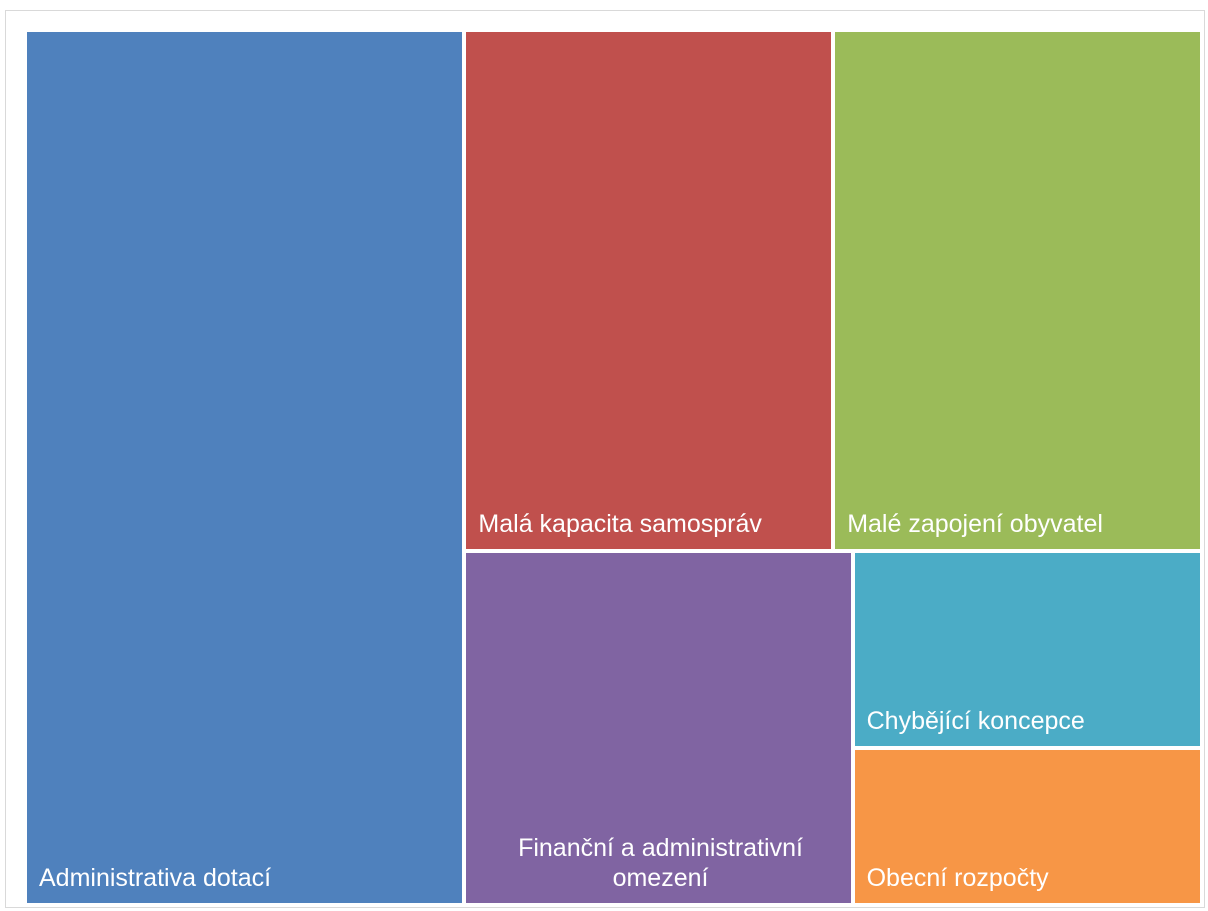 This screenshot has height=911, width=1208. What do you see at coordinates (620, 524) in the screenshot?
I see `tile-label: Malá kapacita samospráv` at bounding box center [620, 524].